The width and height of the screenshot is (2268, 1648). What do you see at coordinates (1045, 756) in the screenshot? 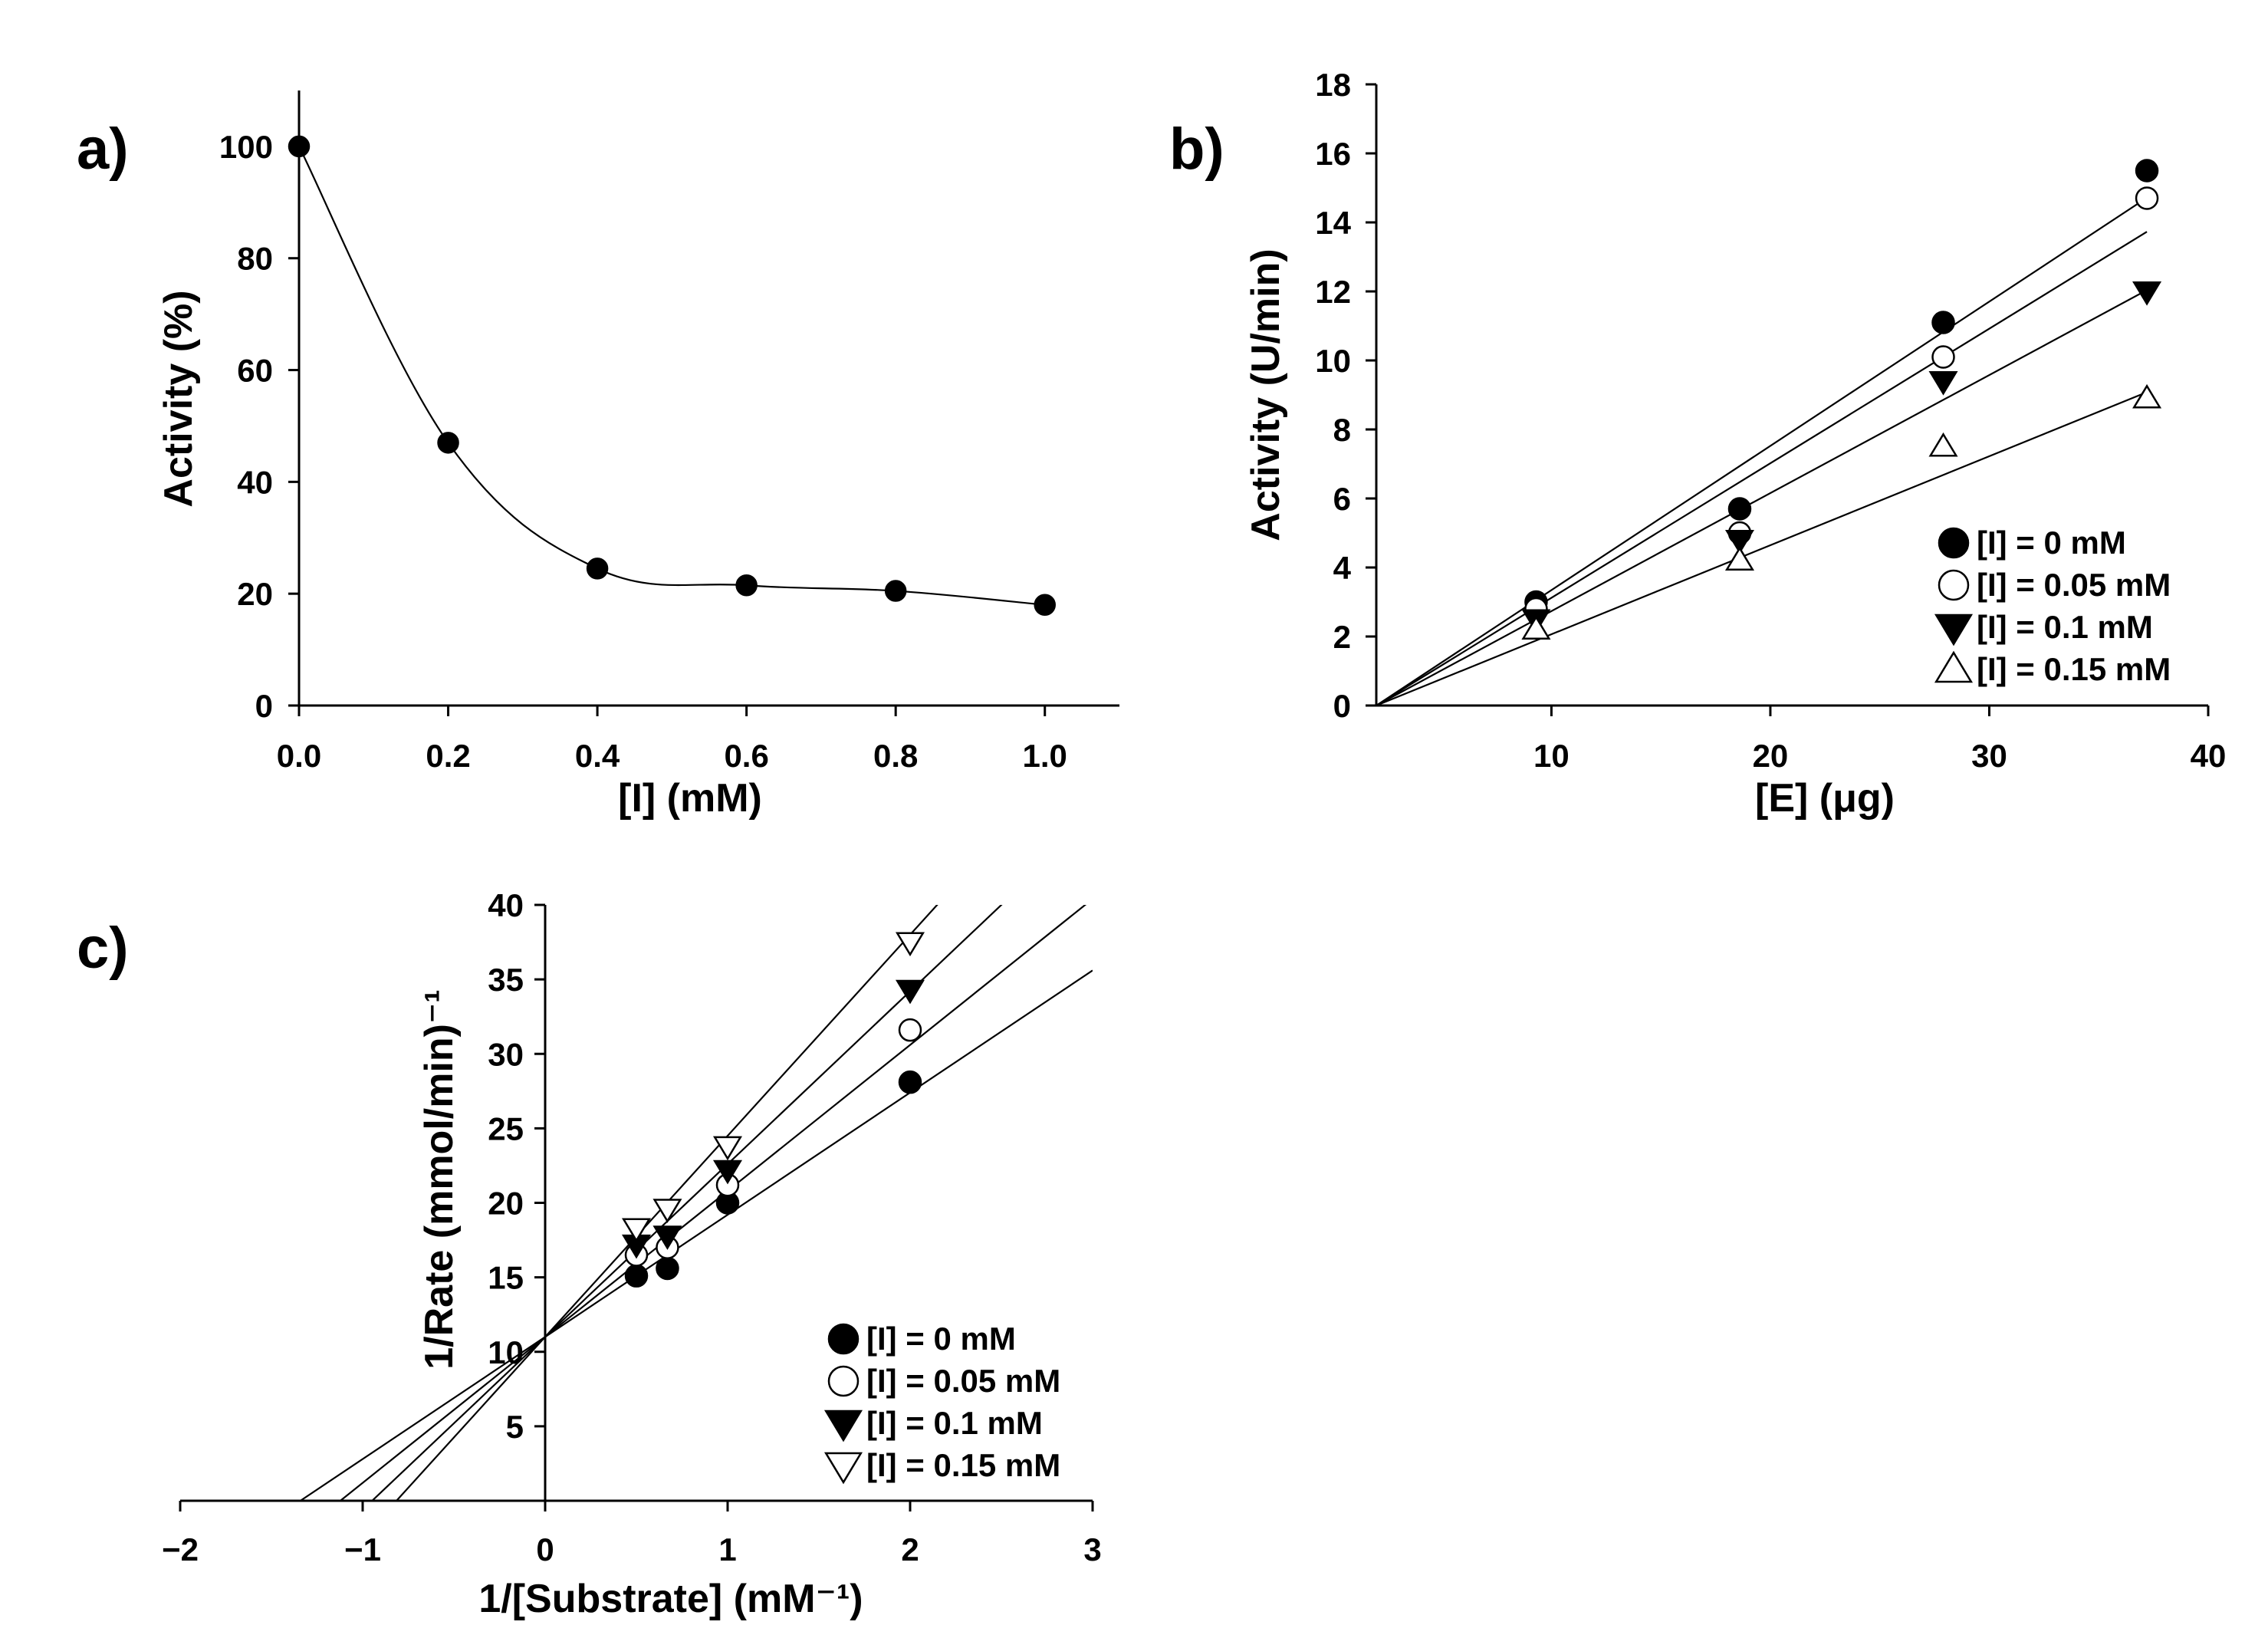
I see `x-tick-label: 1.0` at bounding box center [1045, 756].